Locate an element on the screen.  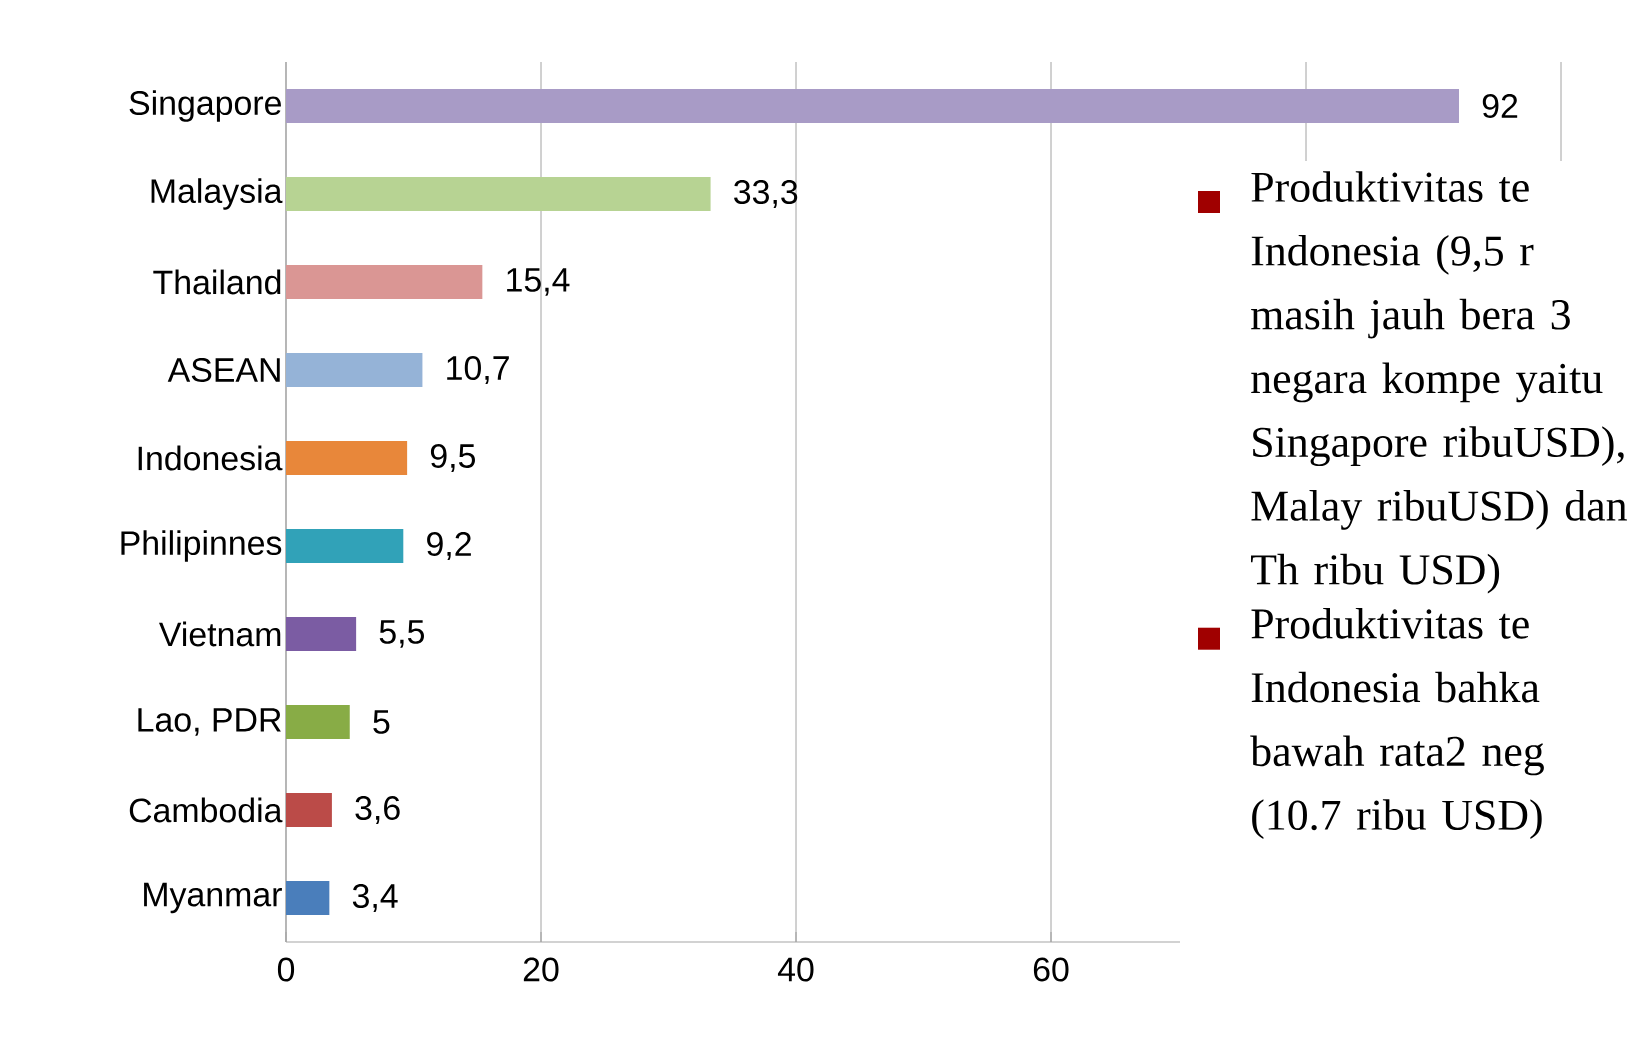
y-tick-label: Lao, PDR is located at coordinates (209, 722).